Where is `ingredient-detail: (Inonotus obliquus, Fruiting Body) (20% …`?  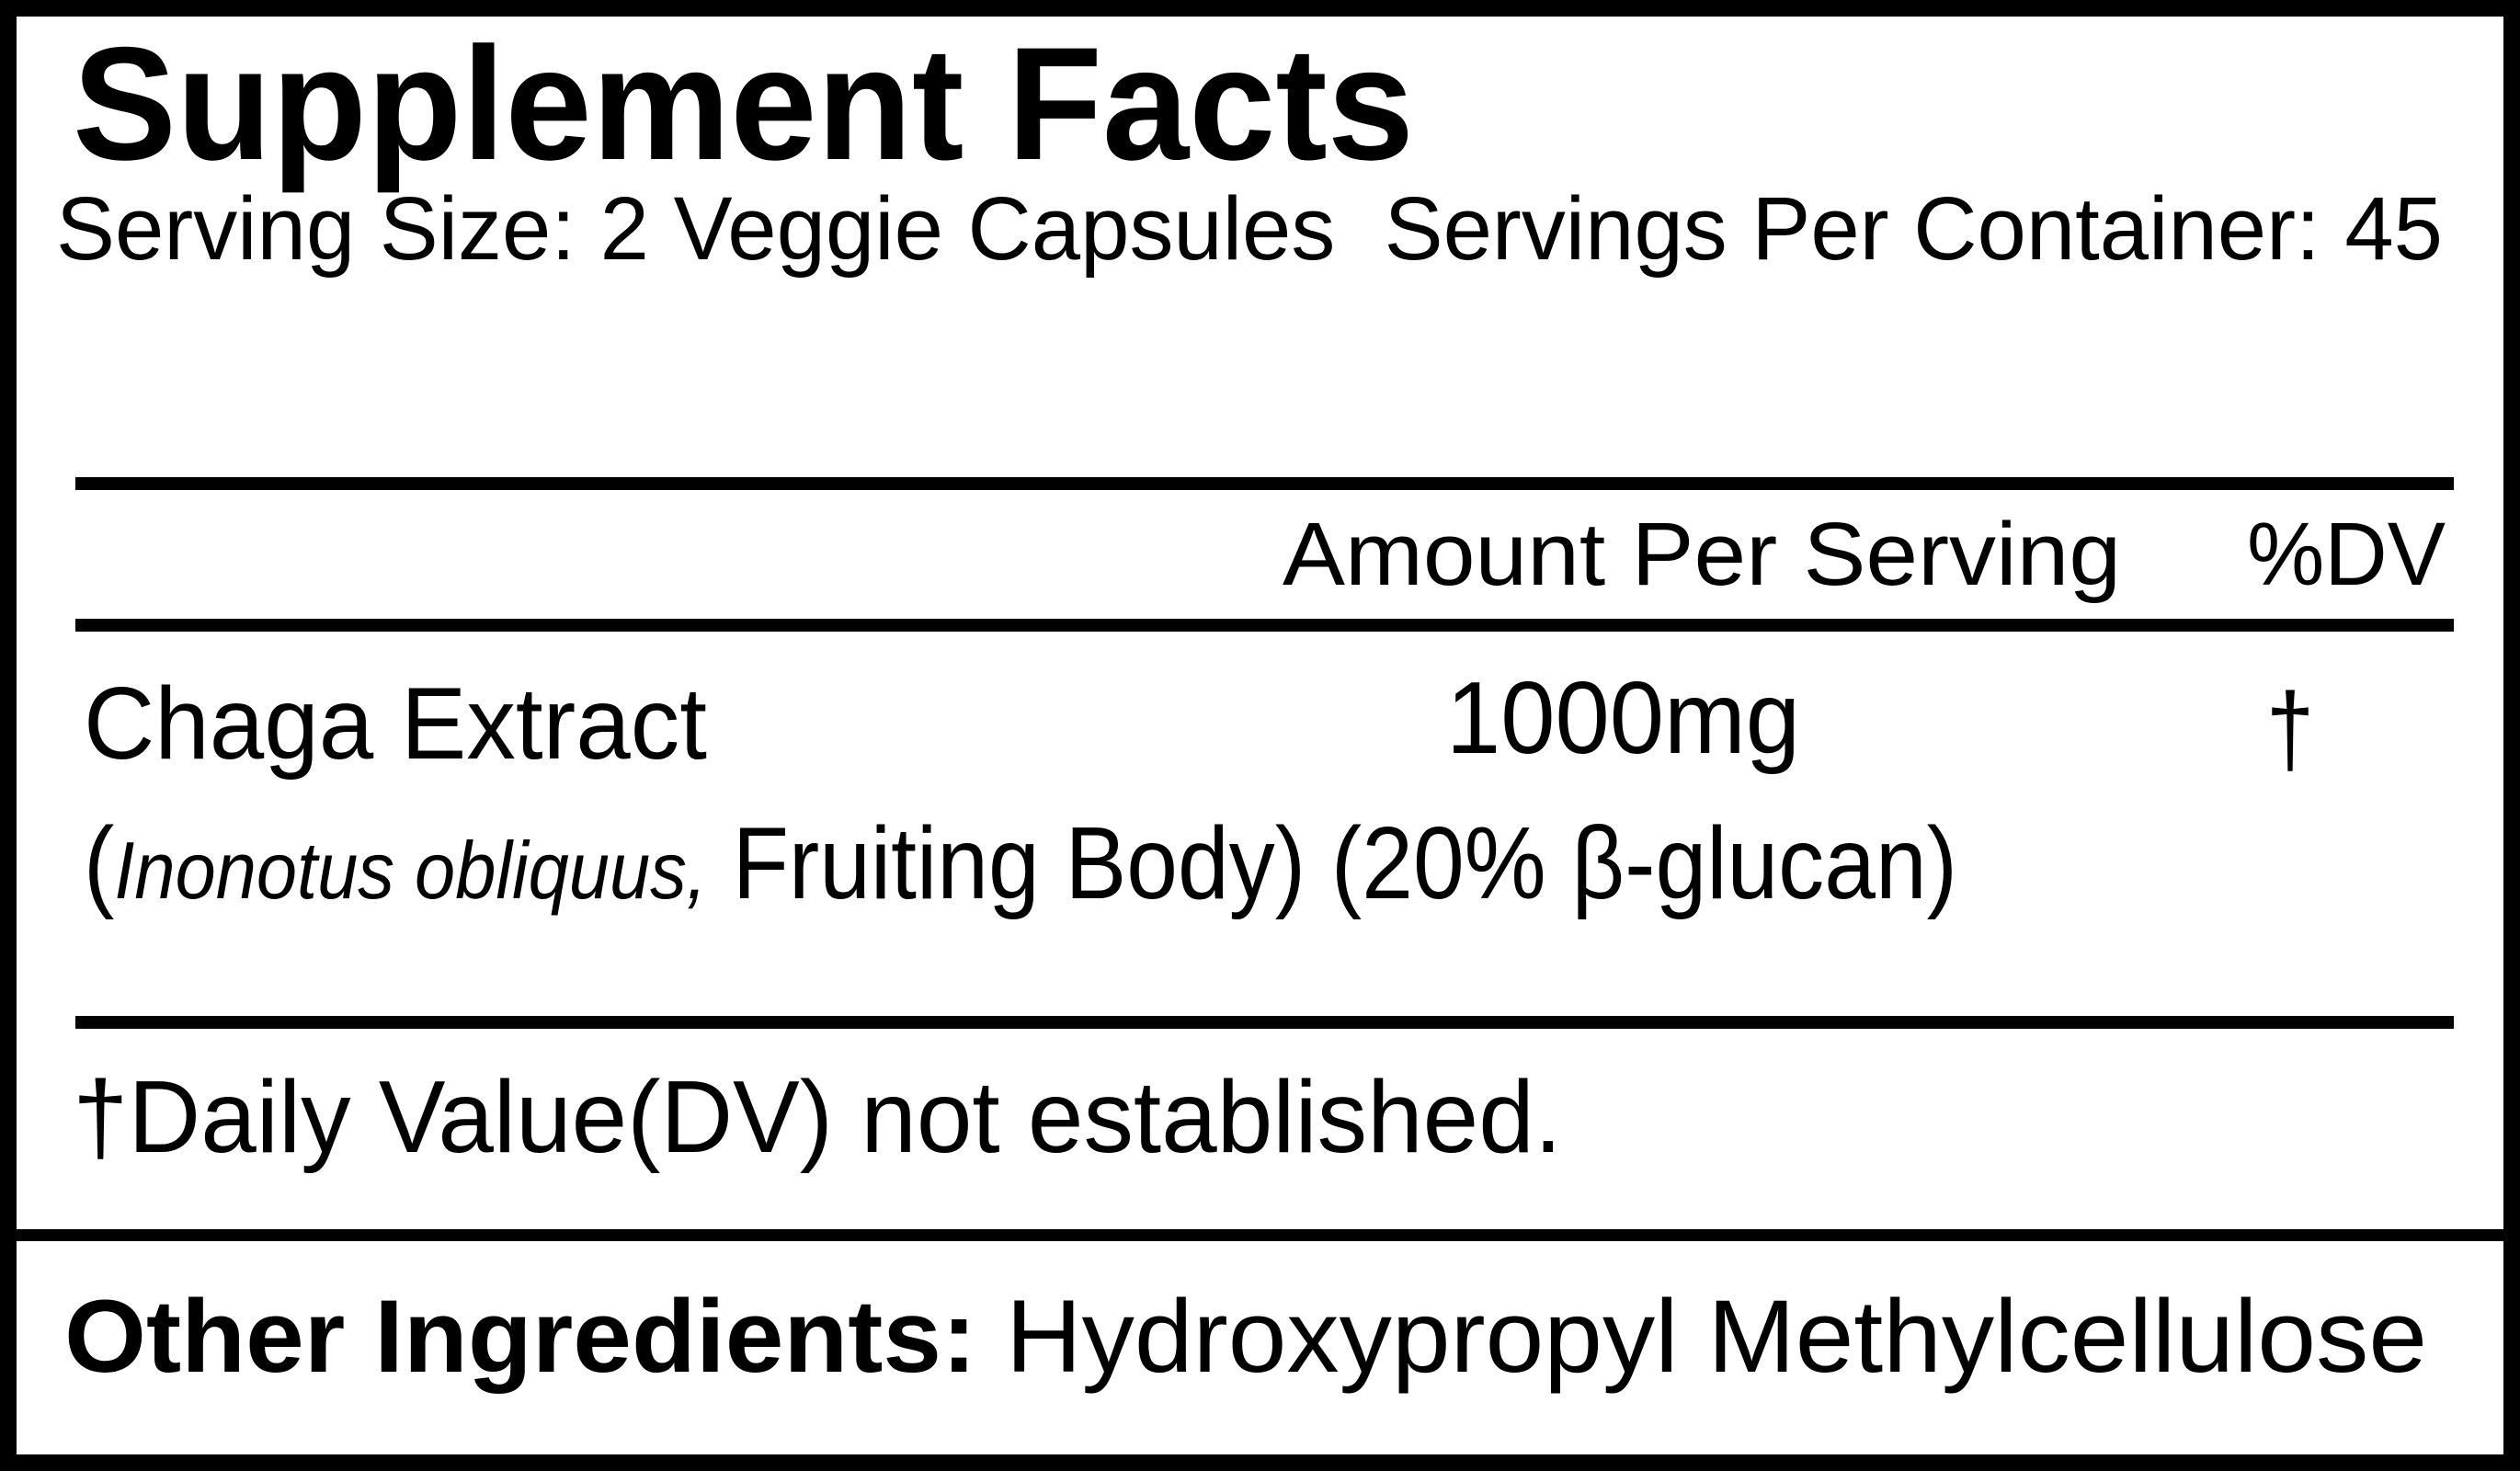
ingredient-detail: (Inonotus obliquus, Fruiting Body) (20% … is located at coordinates (1020, 864).